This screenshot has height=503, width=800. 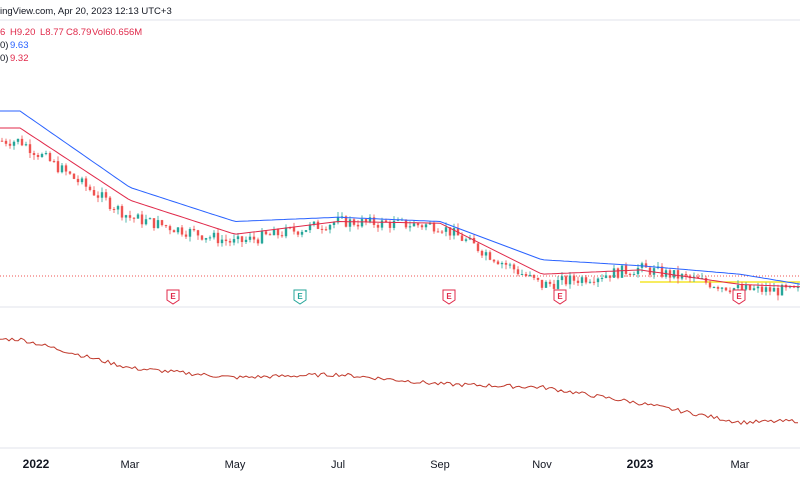 What do you see at coordinates (2, 32) in the screenshot?
I see `ohlc-prefix: 6` at bounding box center [2, 32].